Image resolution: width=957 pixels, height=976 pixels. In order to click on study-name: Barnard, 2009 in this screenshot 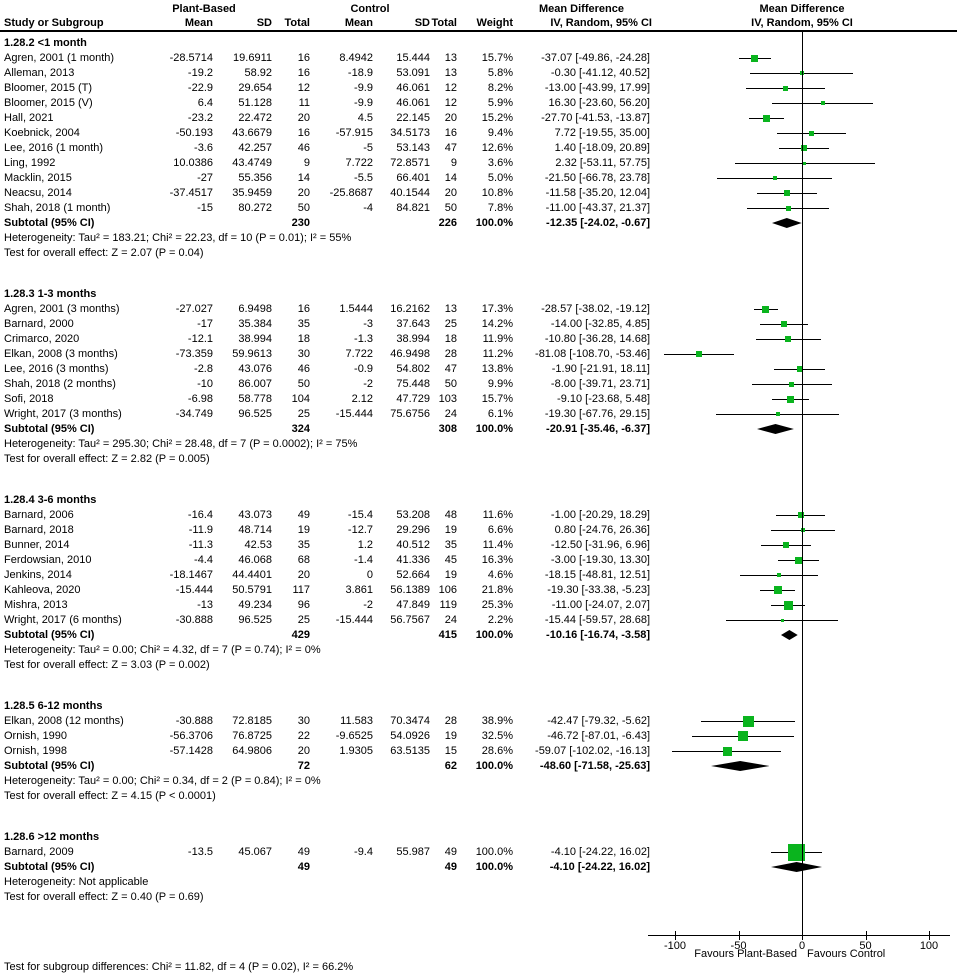, I will do `click(39, 852)`.